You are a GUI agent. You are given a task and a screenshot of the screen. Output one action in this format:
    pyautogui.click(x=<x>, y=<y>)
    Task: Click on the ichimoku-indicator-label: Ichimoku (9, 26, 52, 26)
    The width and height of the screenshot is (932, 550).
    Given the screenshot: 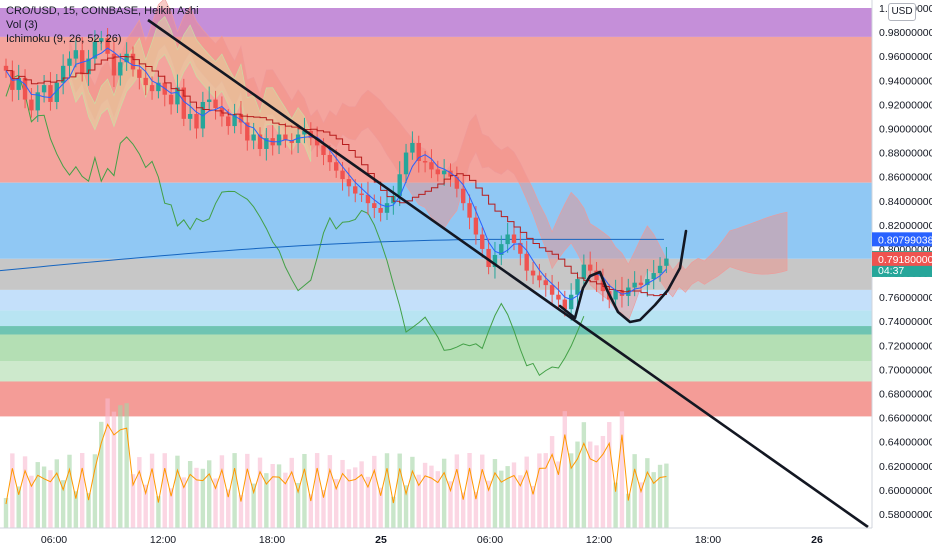 What is the action you would take?
    pyautogui.click(x=64, y=39)
    